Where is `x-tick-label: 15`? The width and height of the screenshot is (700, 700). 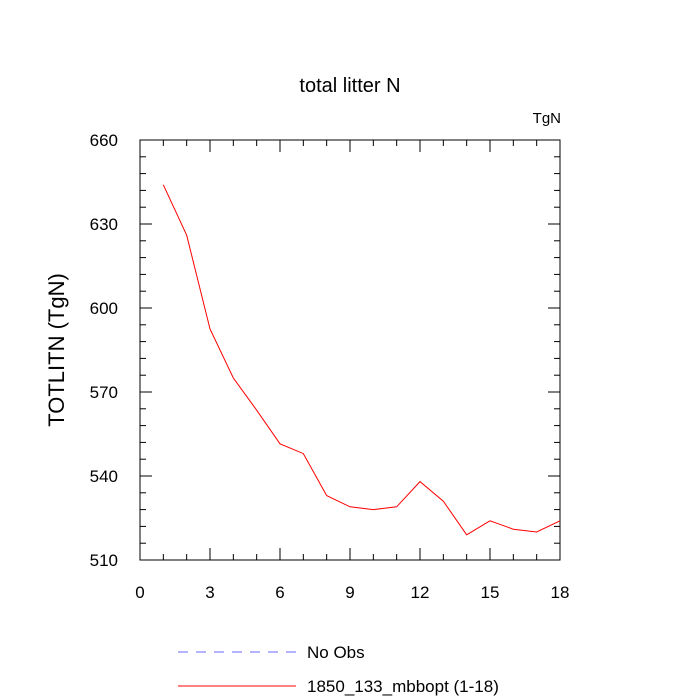
x-tick-label: 15 is located at coordinates (490, 592).